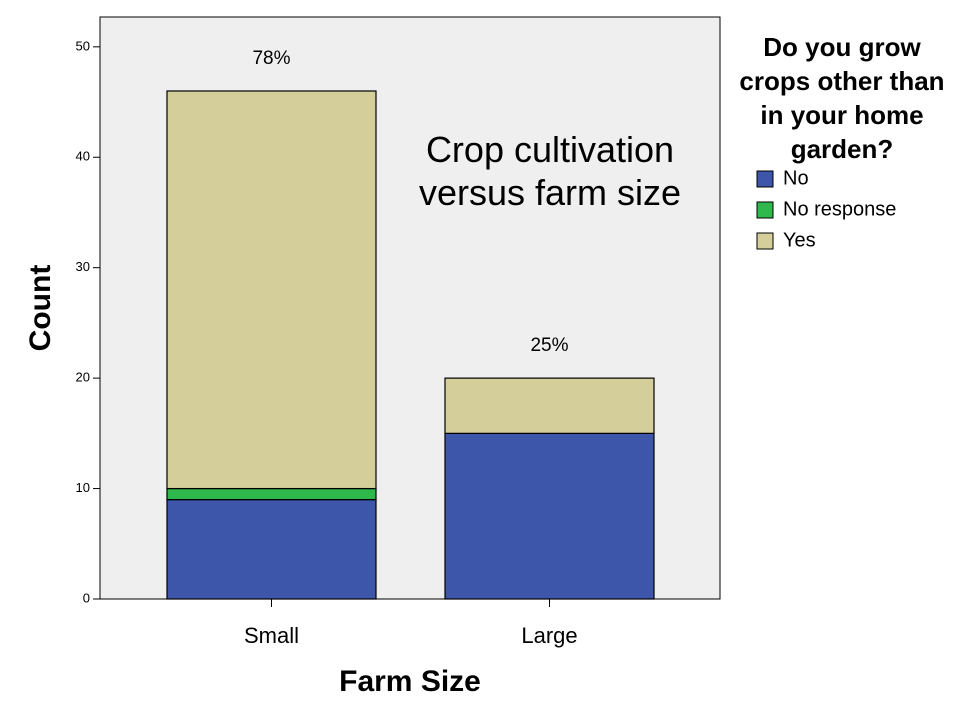 The height and width of the screenshot is (720, 960). I want to click on x-axis-title: Farm Size, so click(410, 681).